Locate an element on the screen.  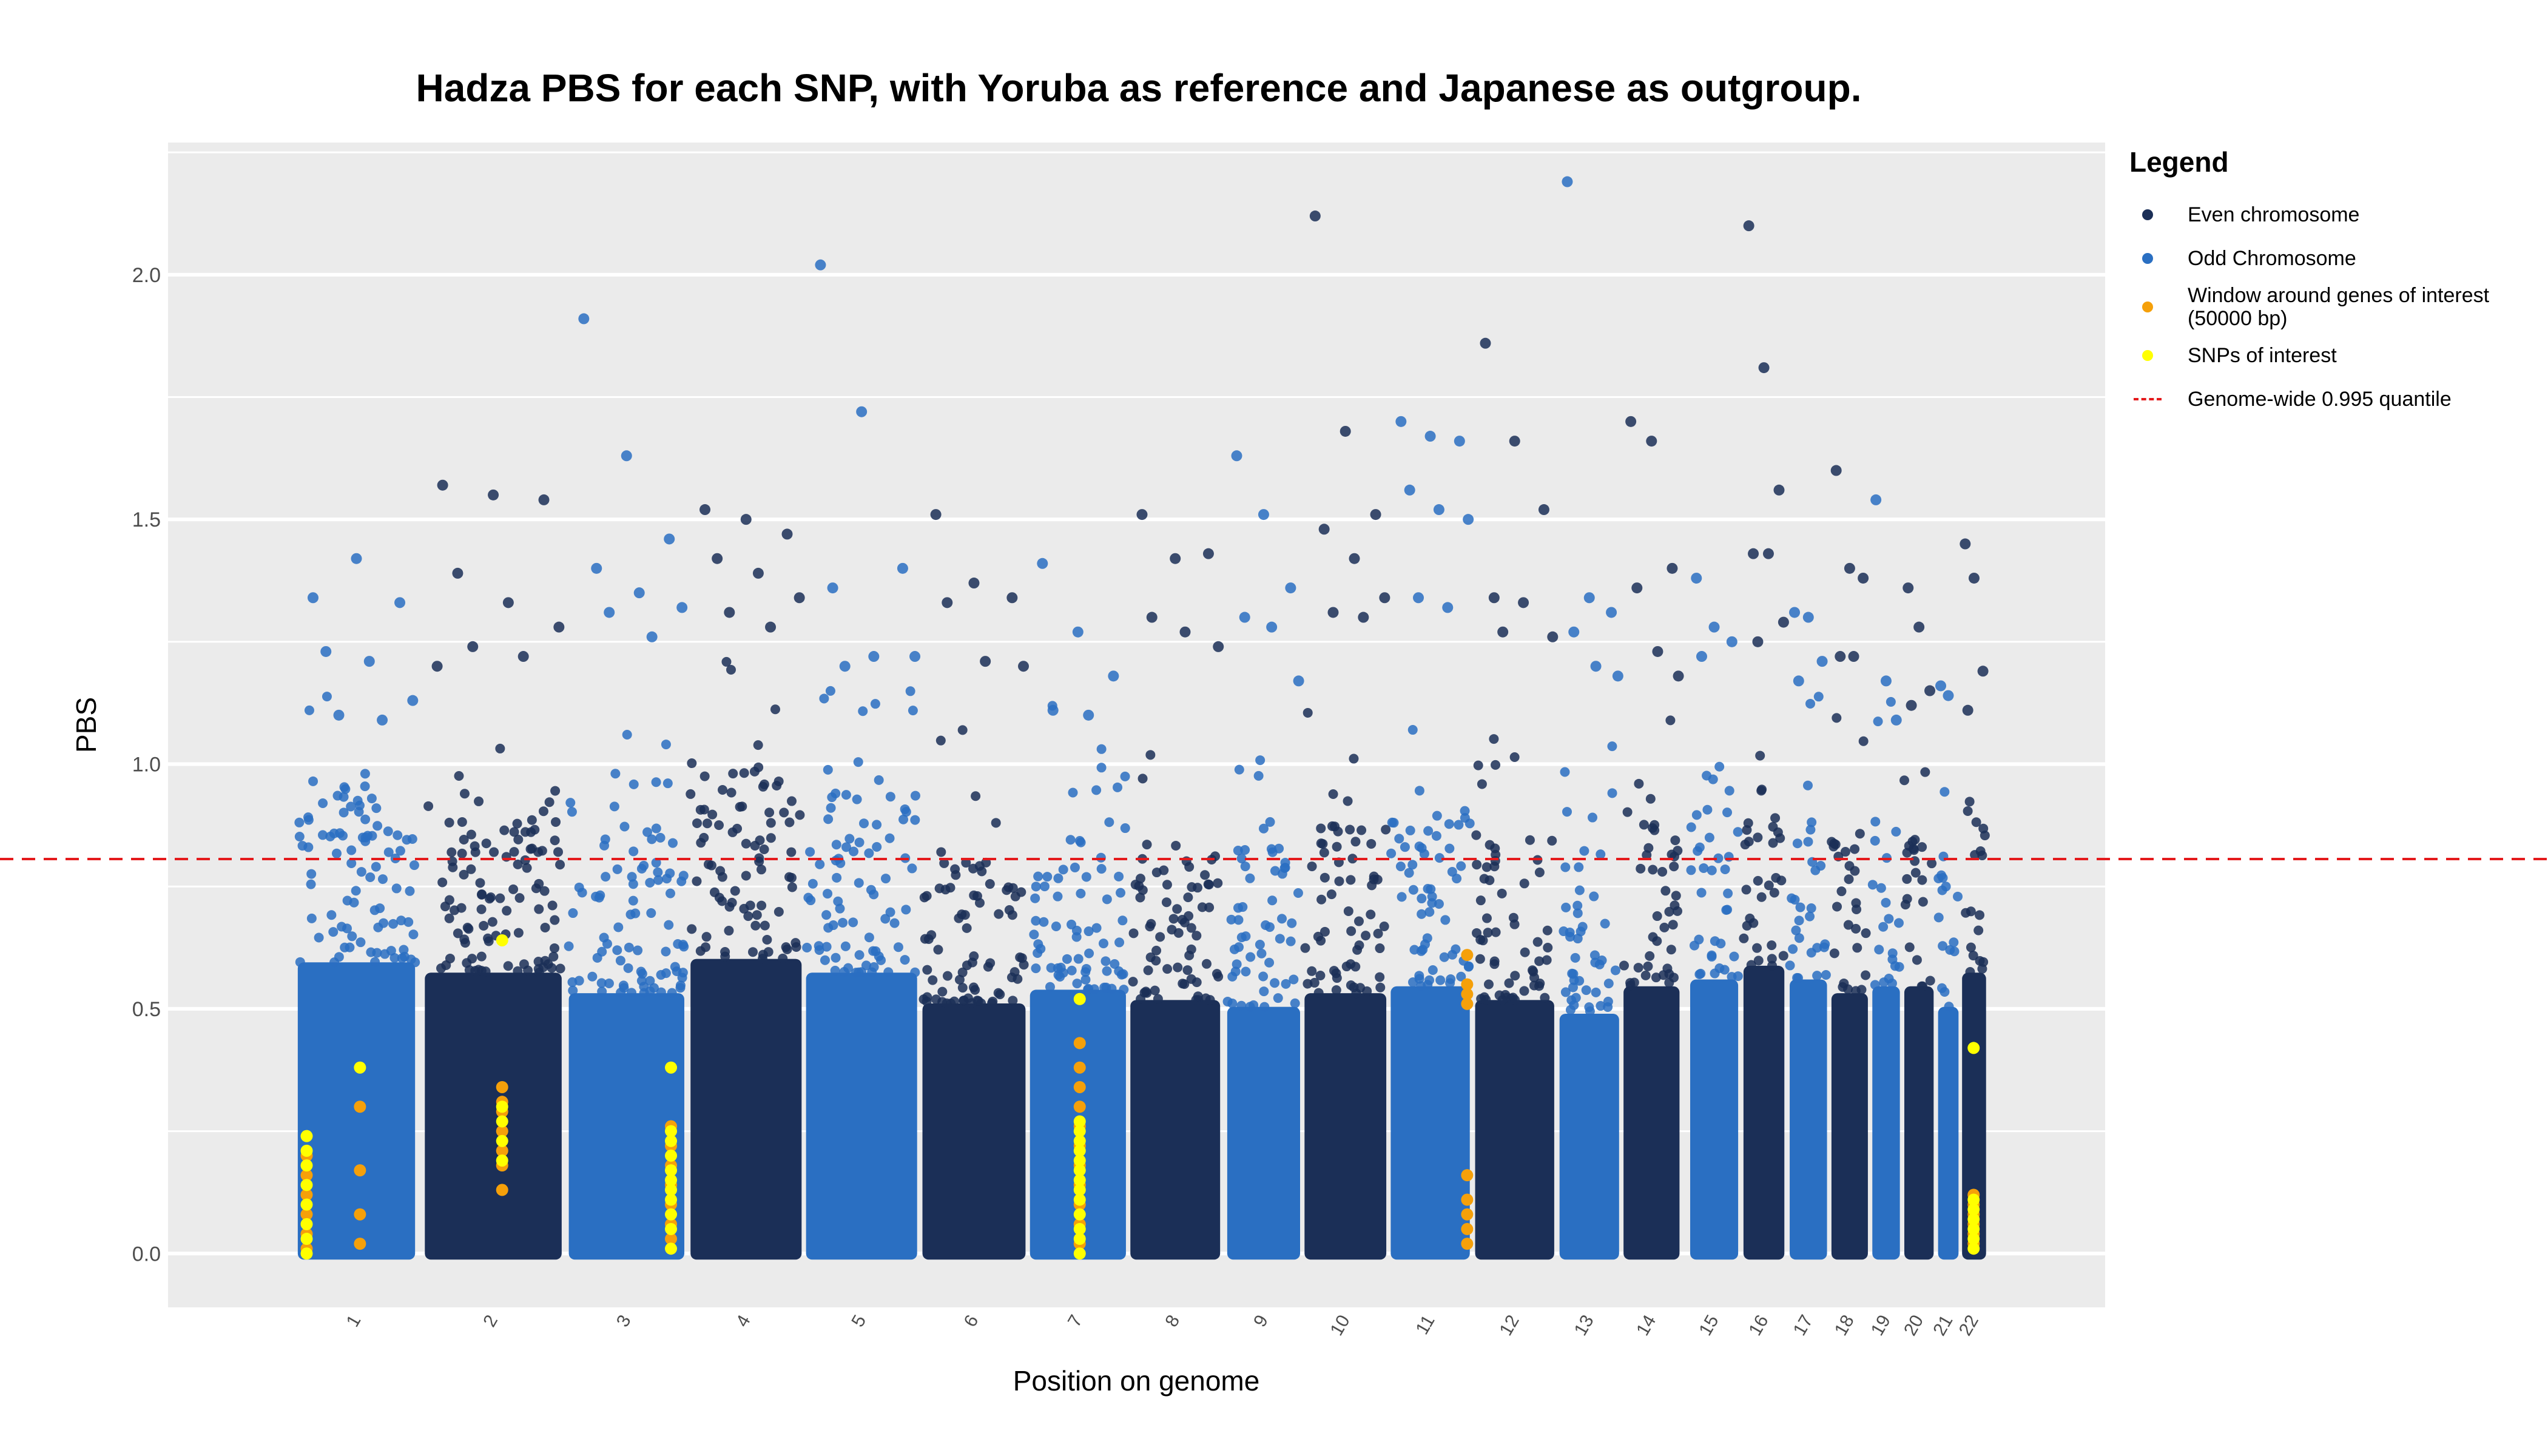
x-tick-label: 22 is located at coordinates (1969, 1325).